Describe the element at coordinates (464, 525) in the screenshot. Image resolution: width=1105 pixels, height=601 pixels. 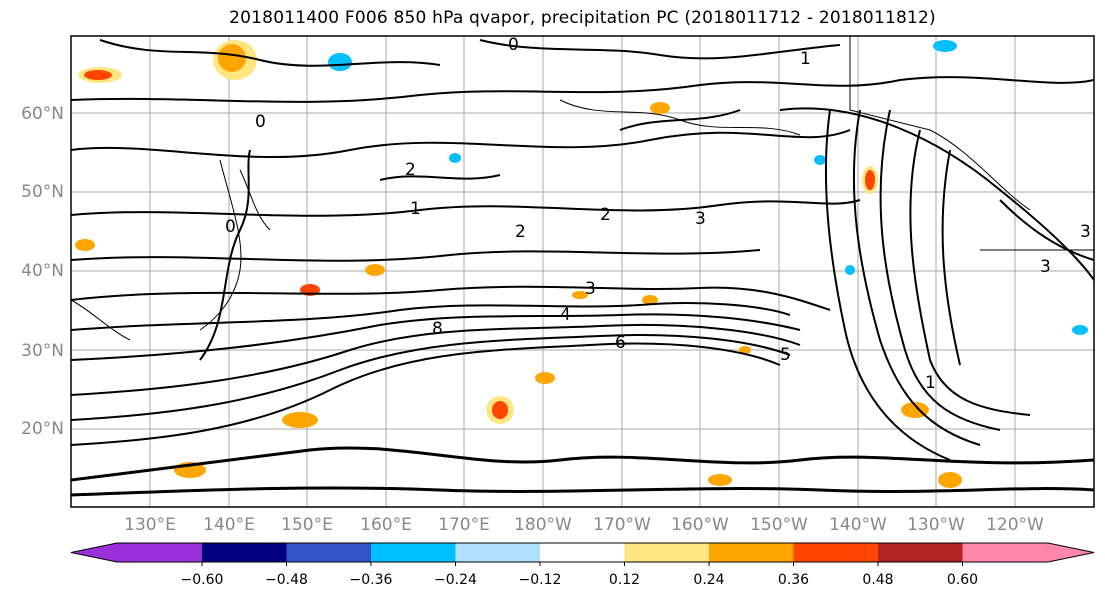
I see `lon-label-170e: 170°E` at that location.